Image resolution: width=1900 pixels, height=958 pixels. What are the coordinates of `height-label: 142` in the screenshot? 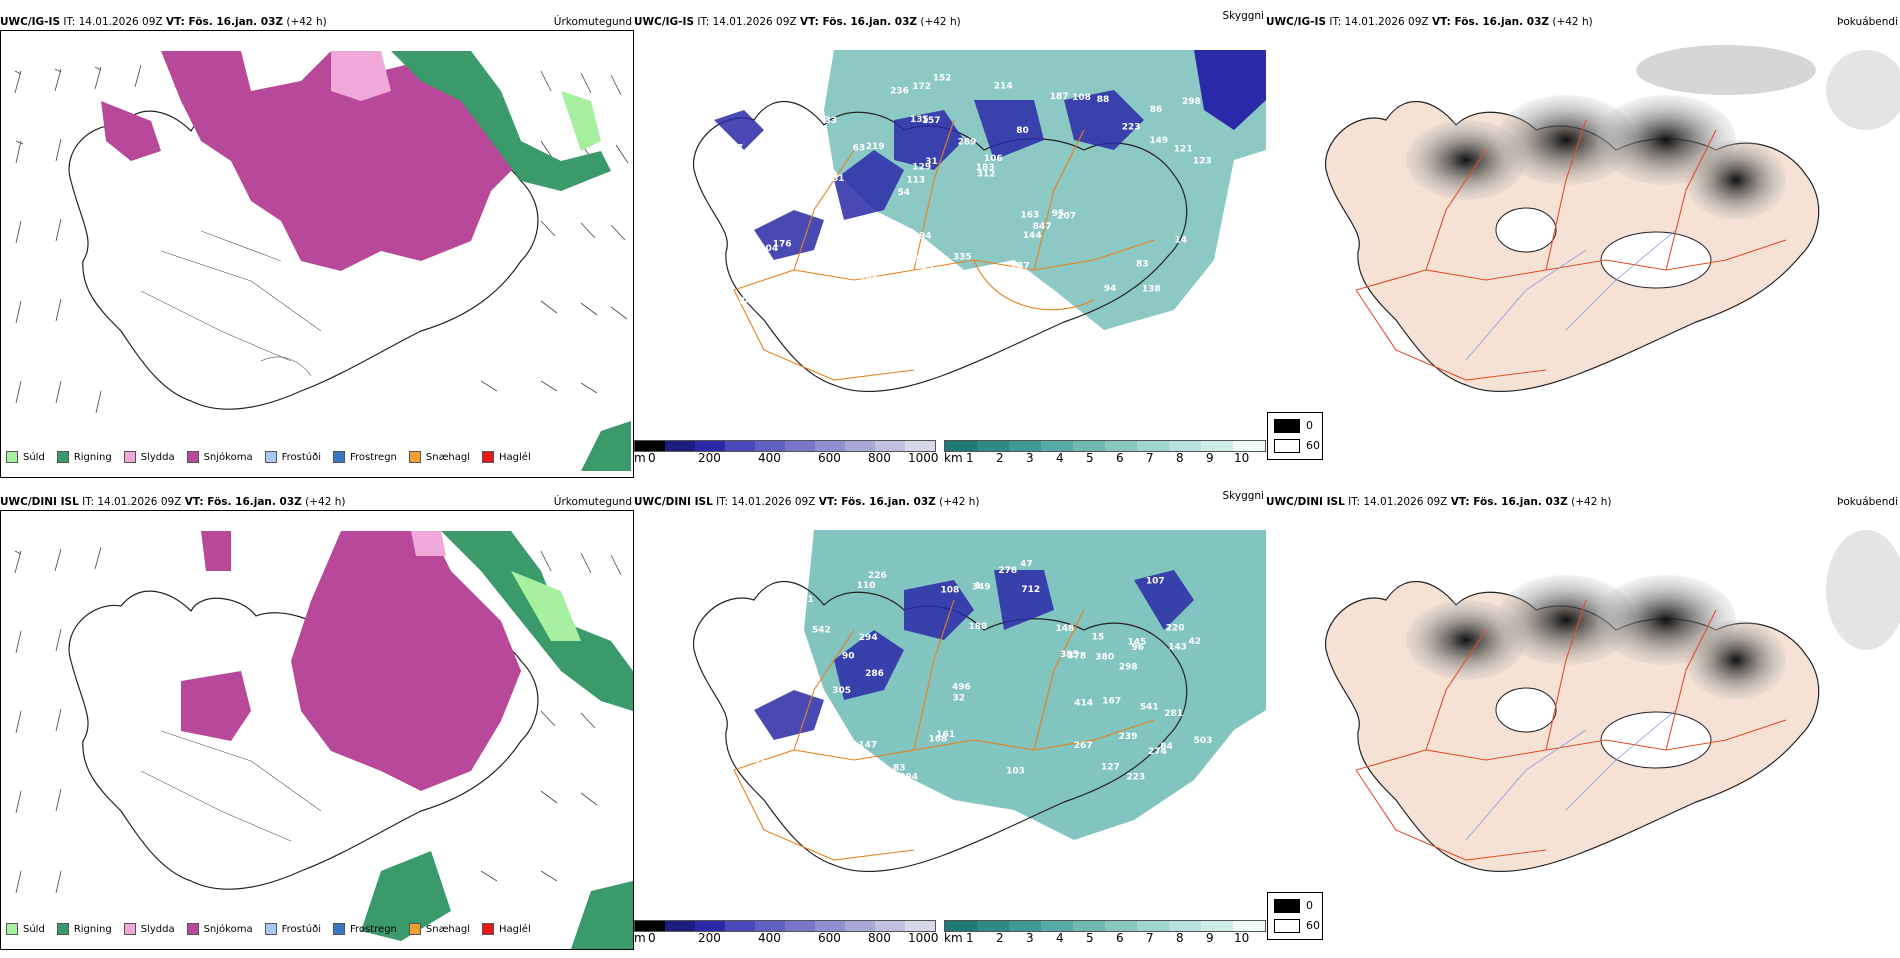 It's located at (822, 270).